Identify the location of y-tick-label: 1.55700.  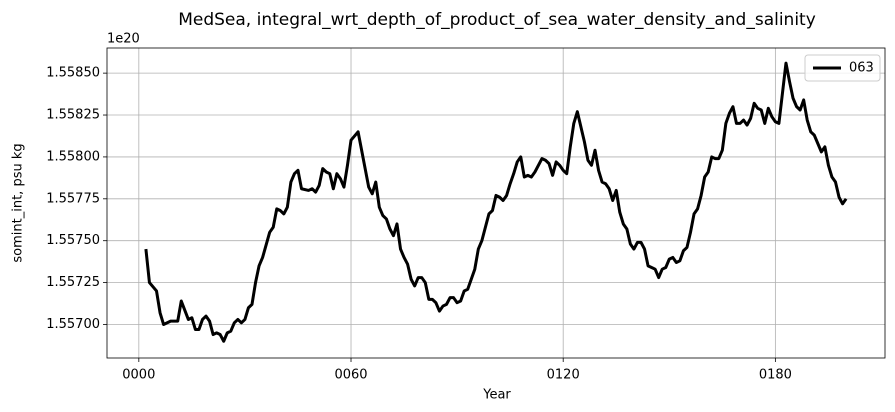
(73, 324).